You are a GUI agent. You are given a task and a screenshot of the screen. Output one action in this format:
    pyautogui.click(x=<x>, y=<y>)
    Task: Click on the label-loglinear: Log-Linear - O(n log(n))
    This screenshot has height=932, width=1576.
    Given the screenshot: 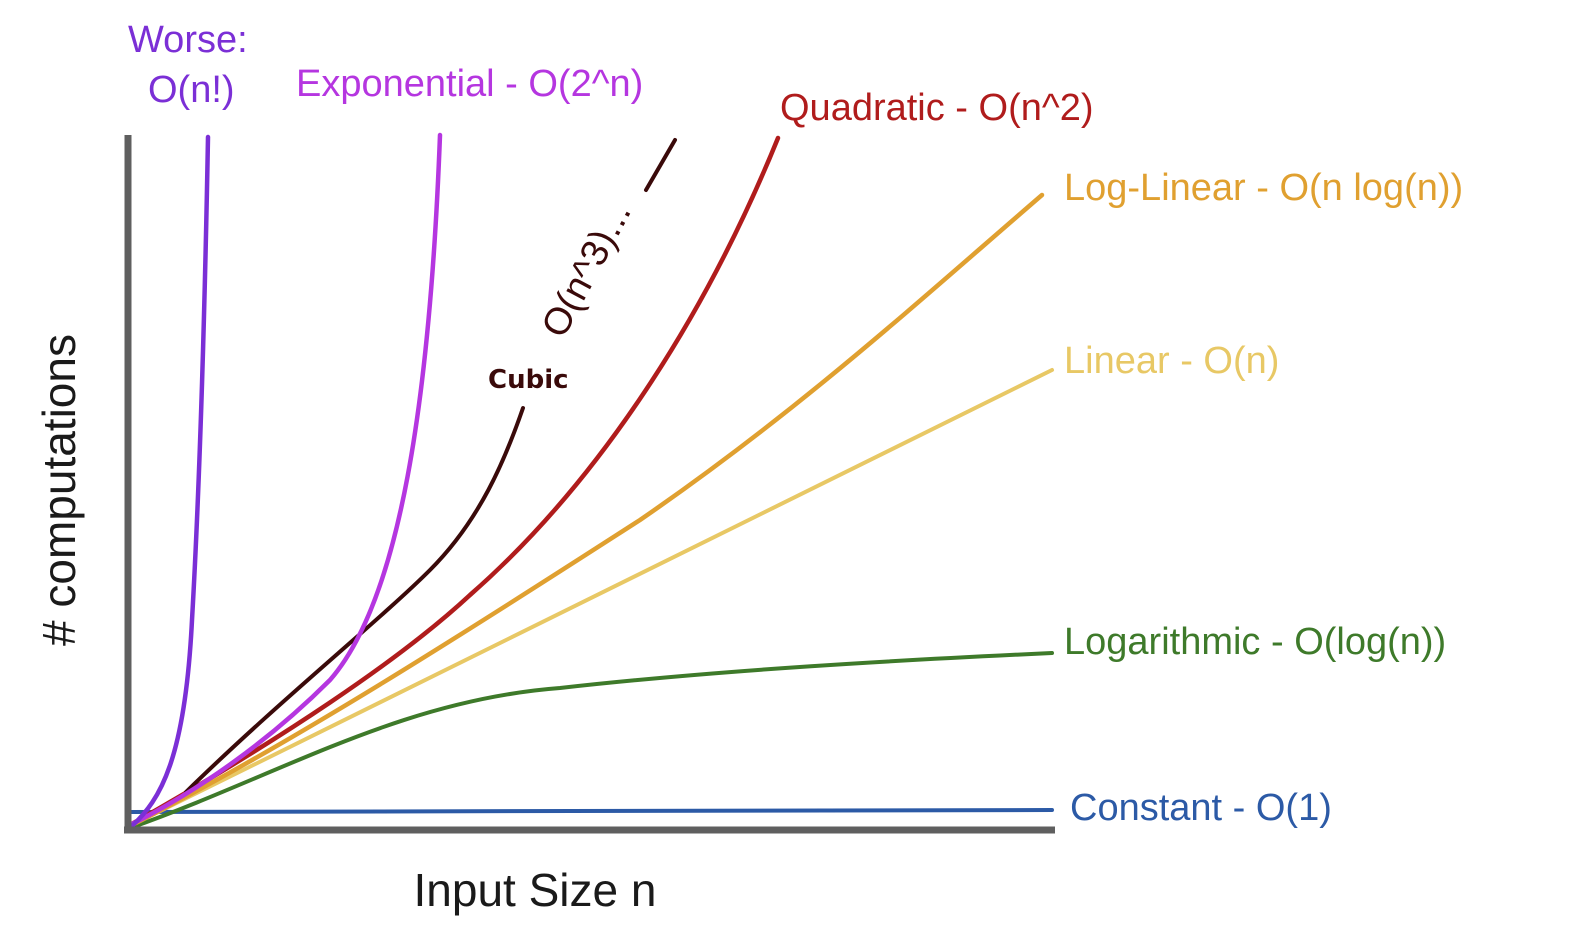 What is the action you would take?
    pyautogui.click(x=1263, y=188)
    